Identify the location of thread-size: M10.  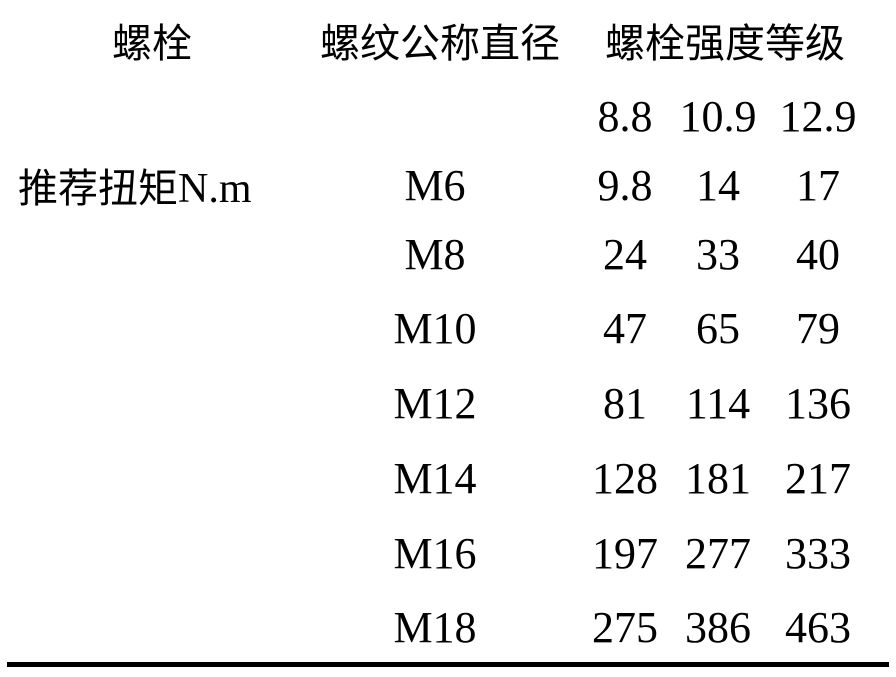
(435, 328).